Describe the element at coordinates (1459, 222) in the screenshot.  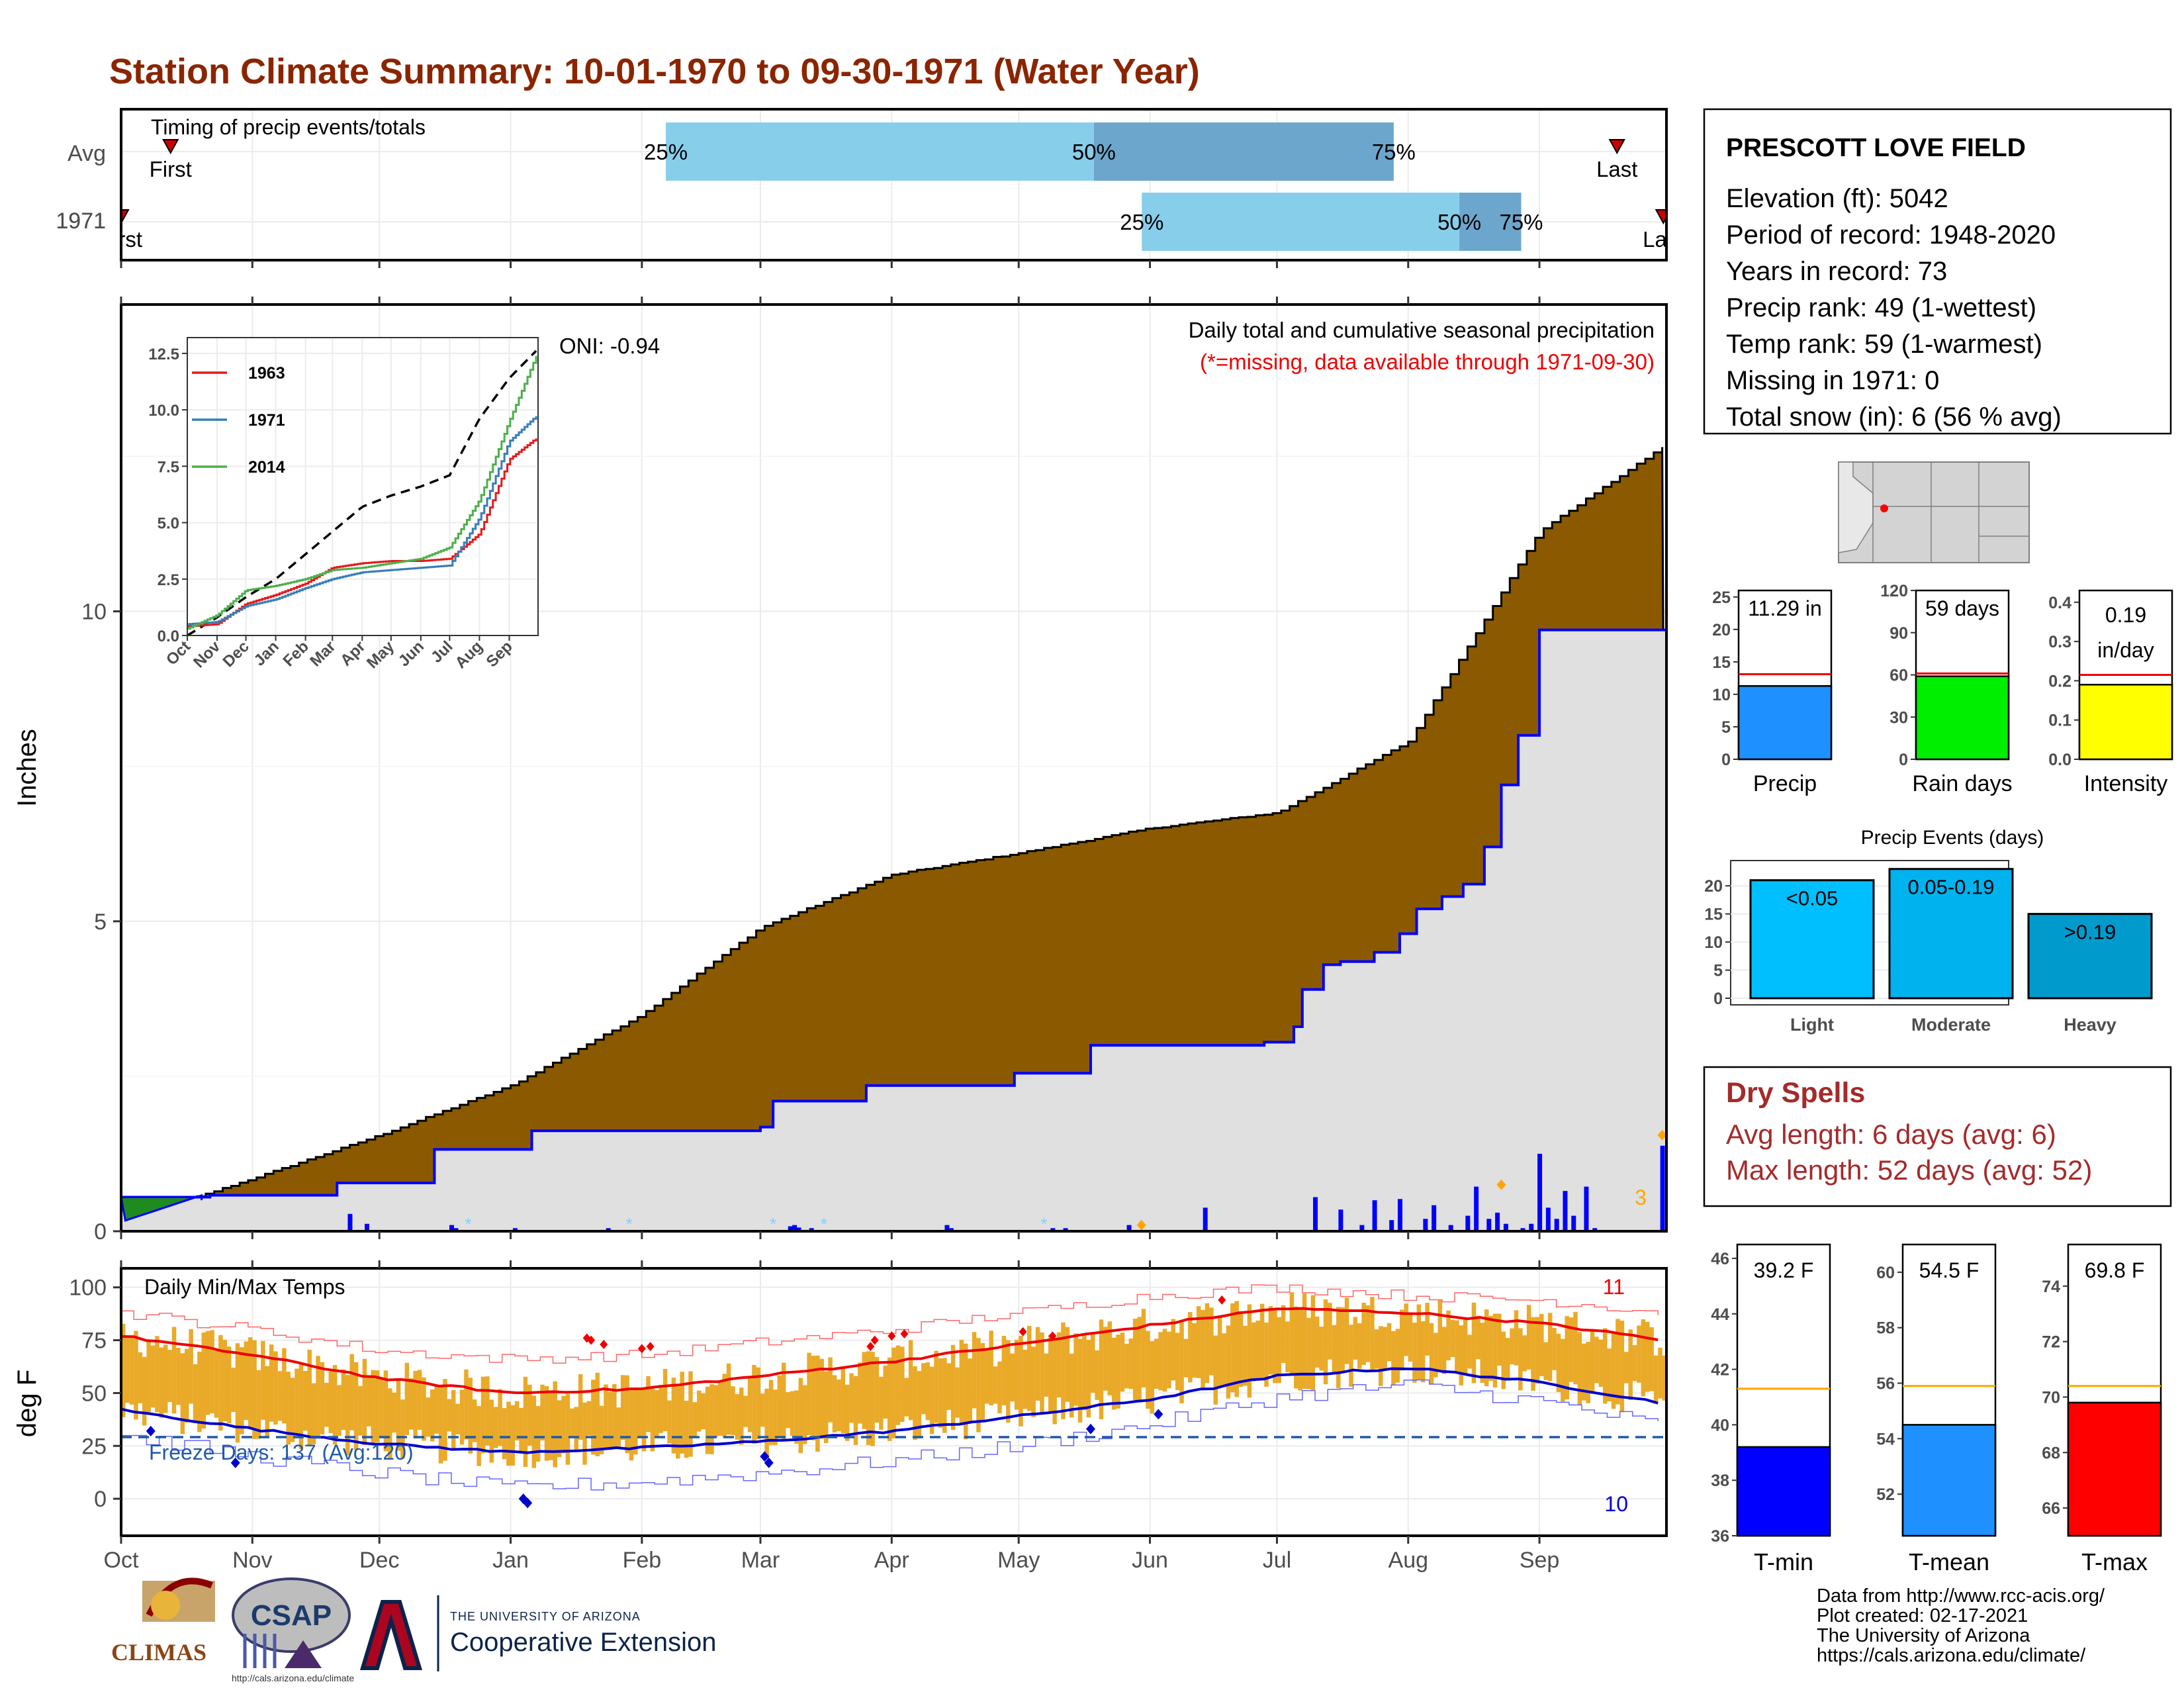
I see `timing-p50-label: 50%` at that location.